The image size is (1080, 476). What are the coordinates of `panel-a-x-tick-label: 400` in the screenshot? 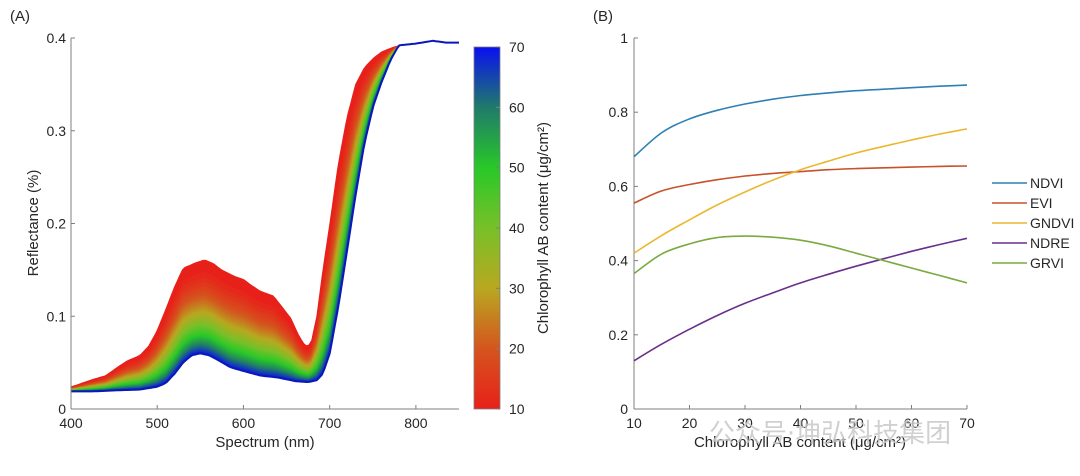 It's located at (71, 423).